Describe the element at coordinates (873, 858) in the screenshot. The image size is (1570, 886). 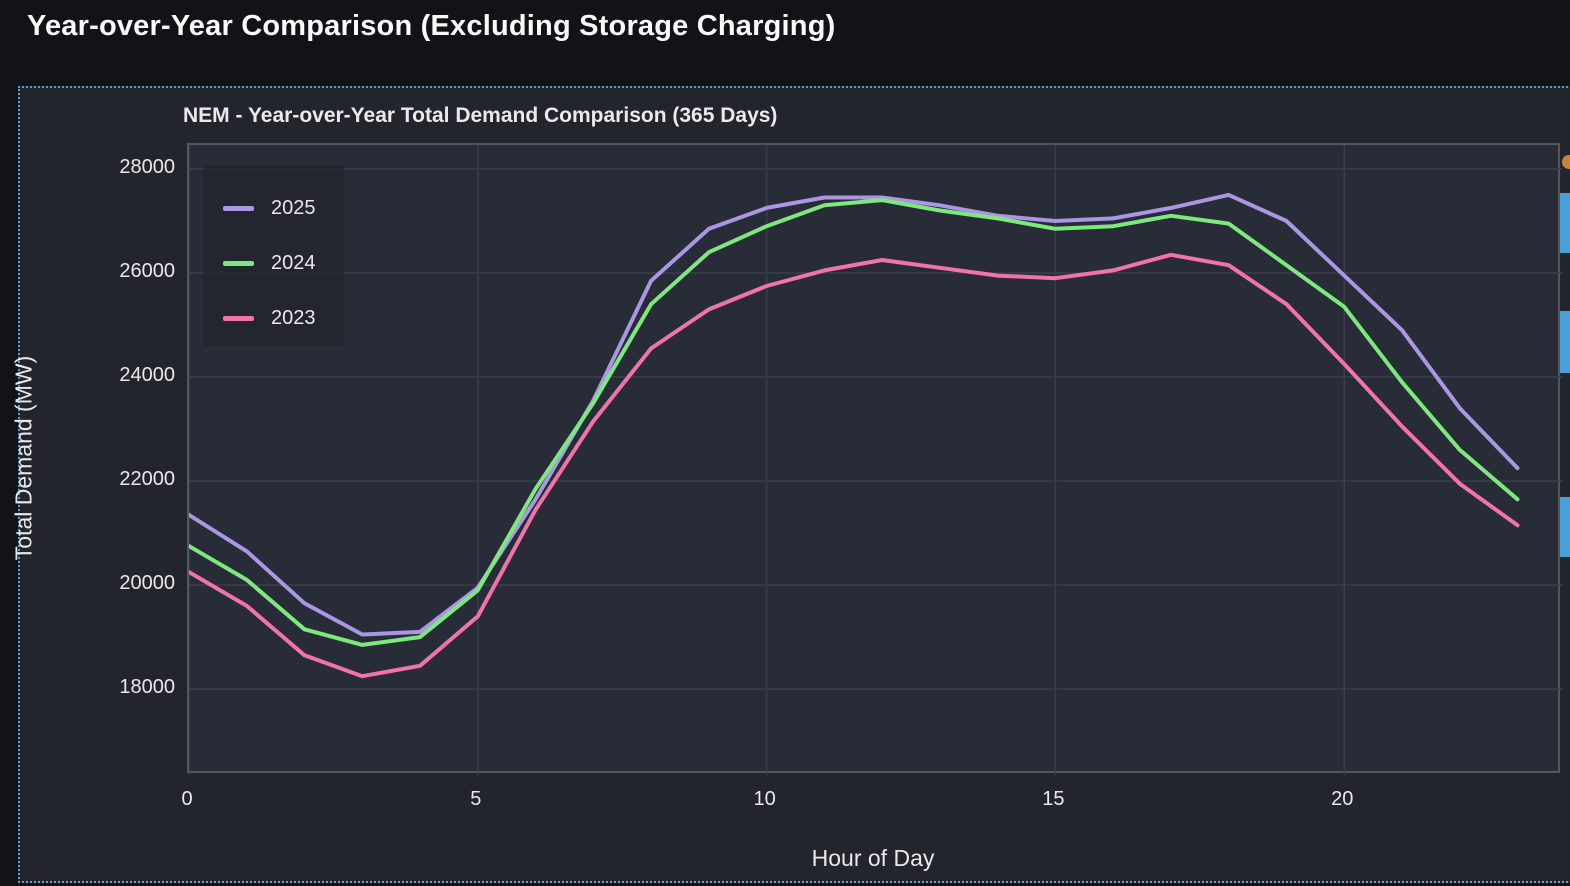
I see `x-axis-title: Hour of Day` at that location.